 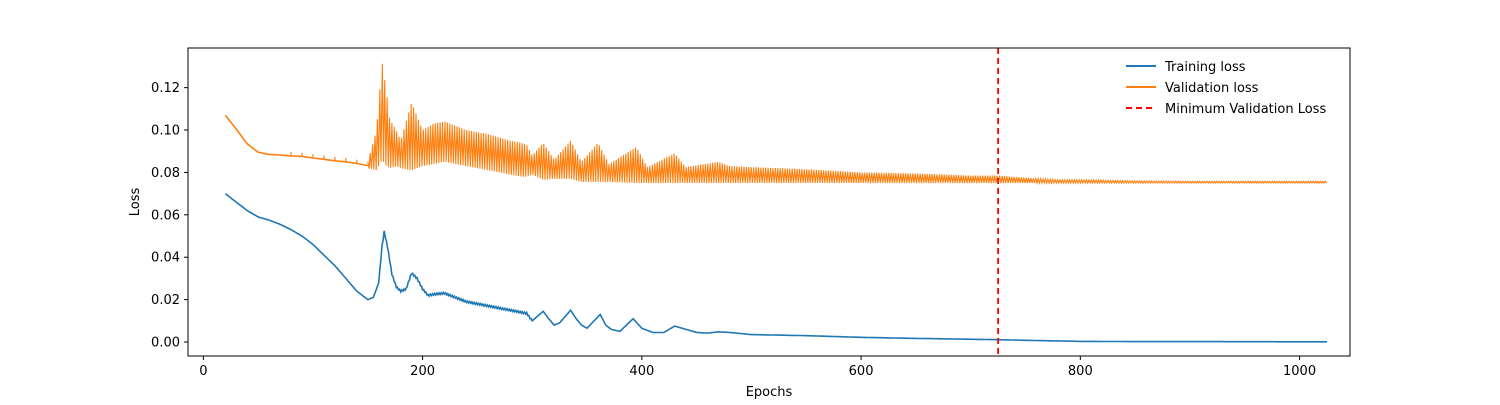 What do you see at coordinates (641, 371) in the screenshot?
I see `x-tick-label: 400` at bounding box center [641, 371].